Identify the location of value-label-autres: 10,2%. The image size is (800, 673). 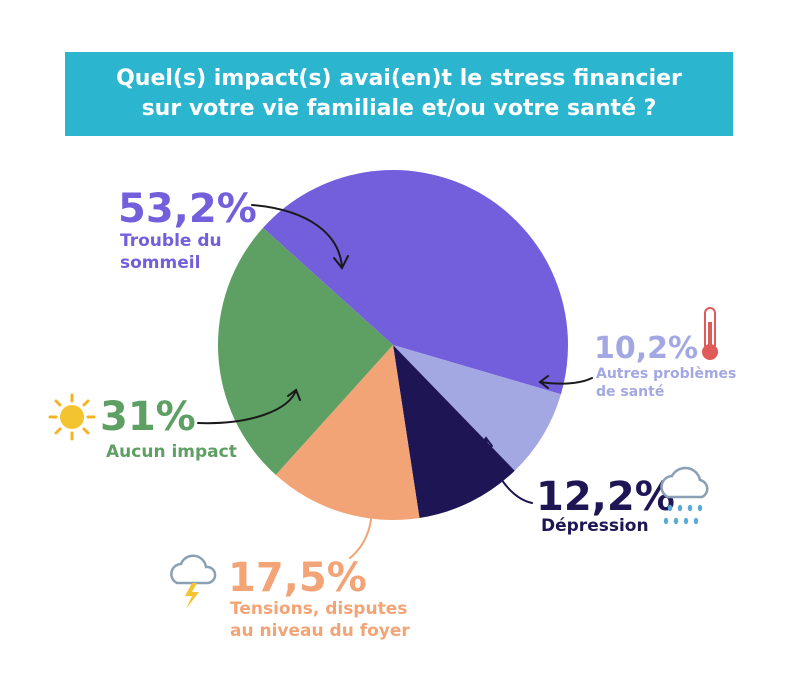
(646, 348).